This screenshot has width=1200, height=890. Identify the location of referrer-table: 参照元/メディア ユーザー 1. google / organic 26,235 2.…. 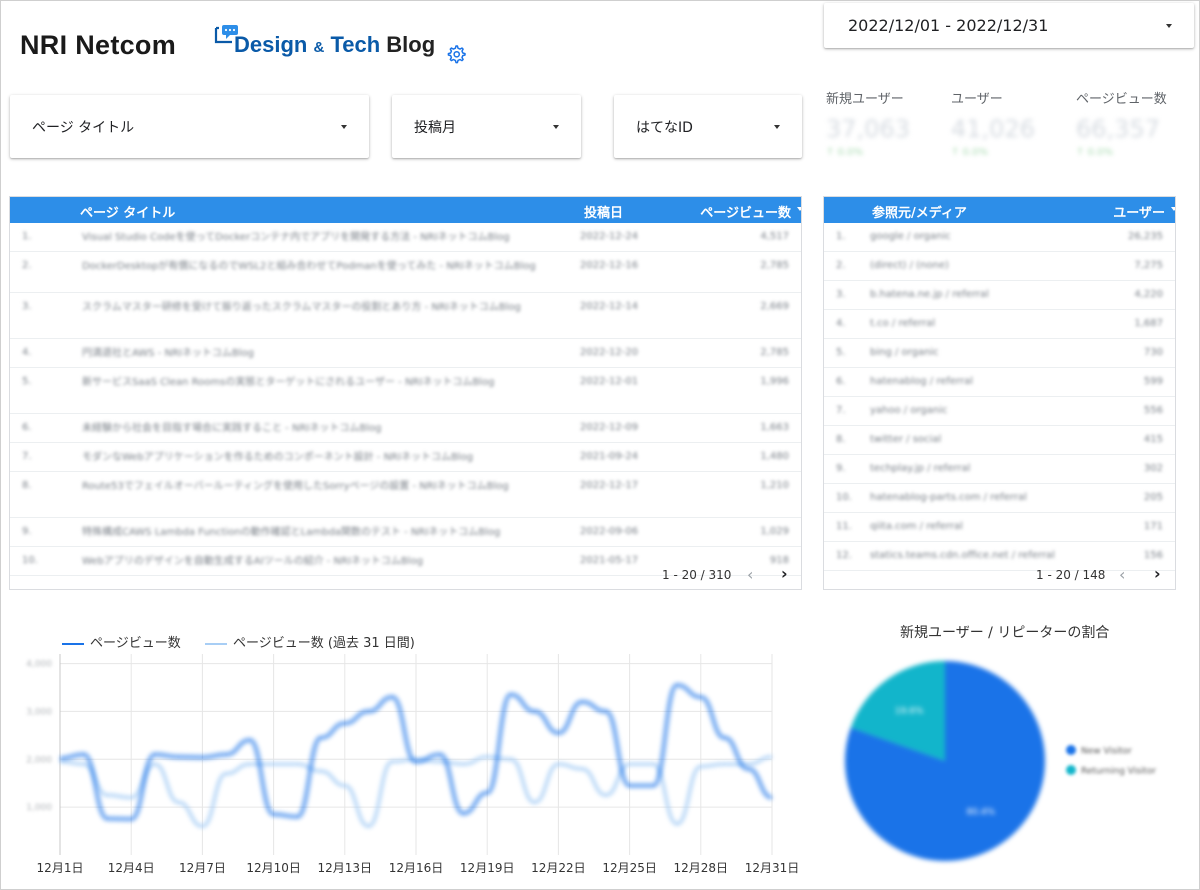
(999, 393).